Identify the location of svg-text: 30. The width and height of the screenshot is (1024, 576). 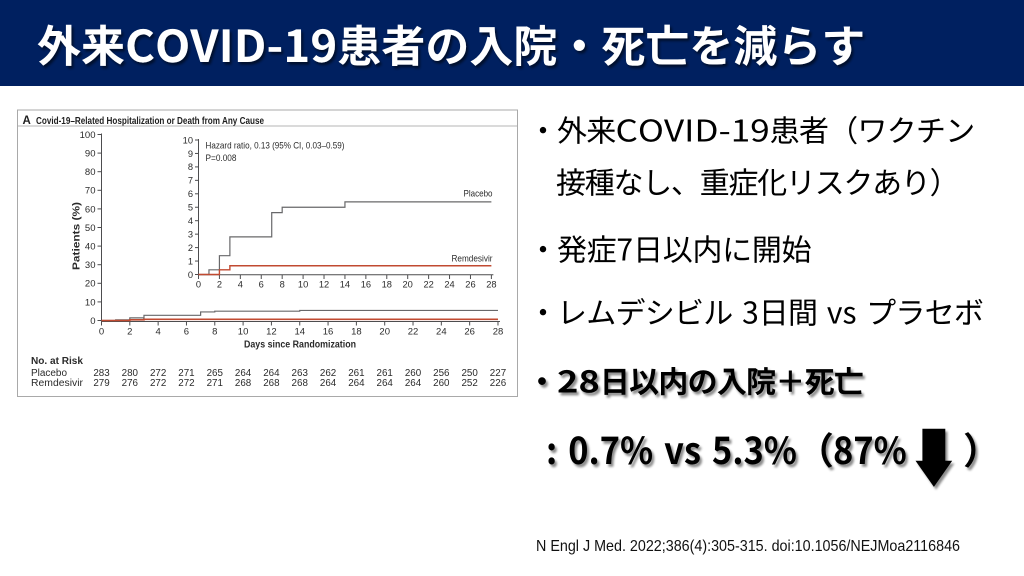
(90, 265).